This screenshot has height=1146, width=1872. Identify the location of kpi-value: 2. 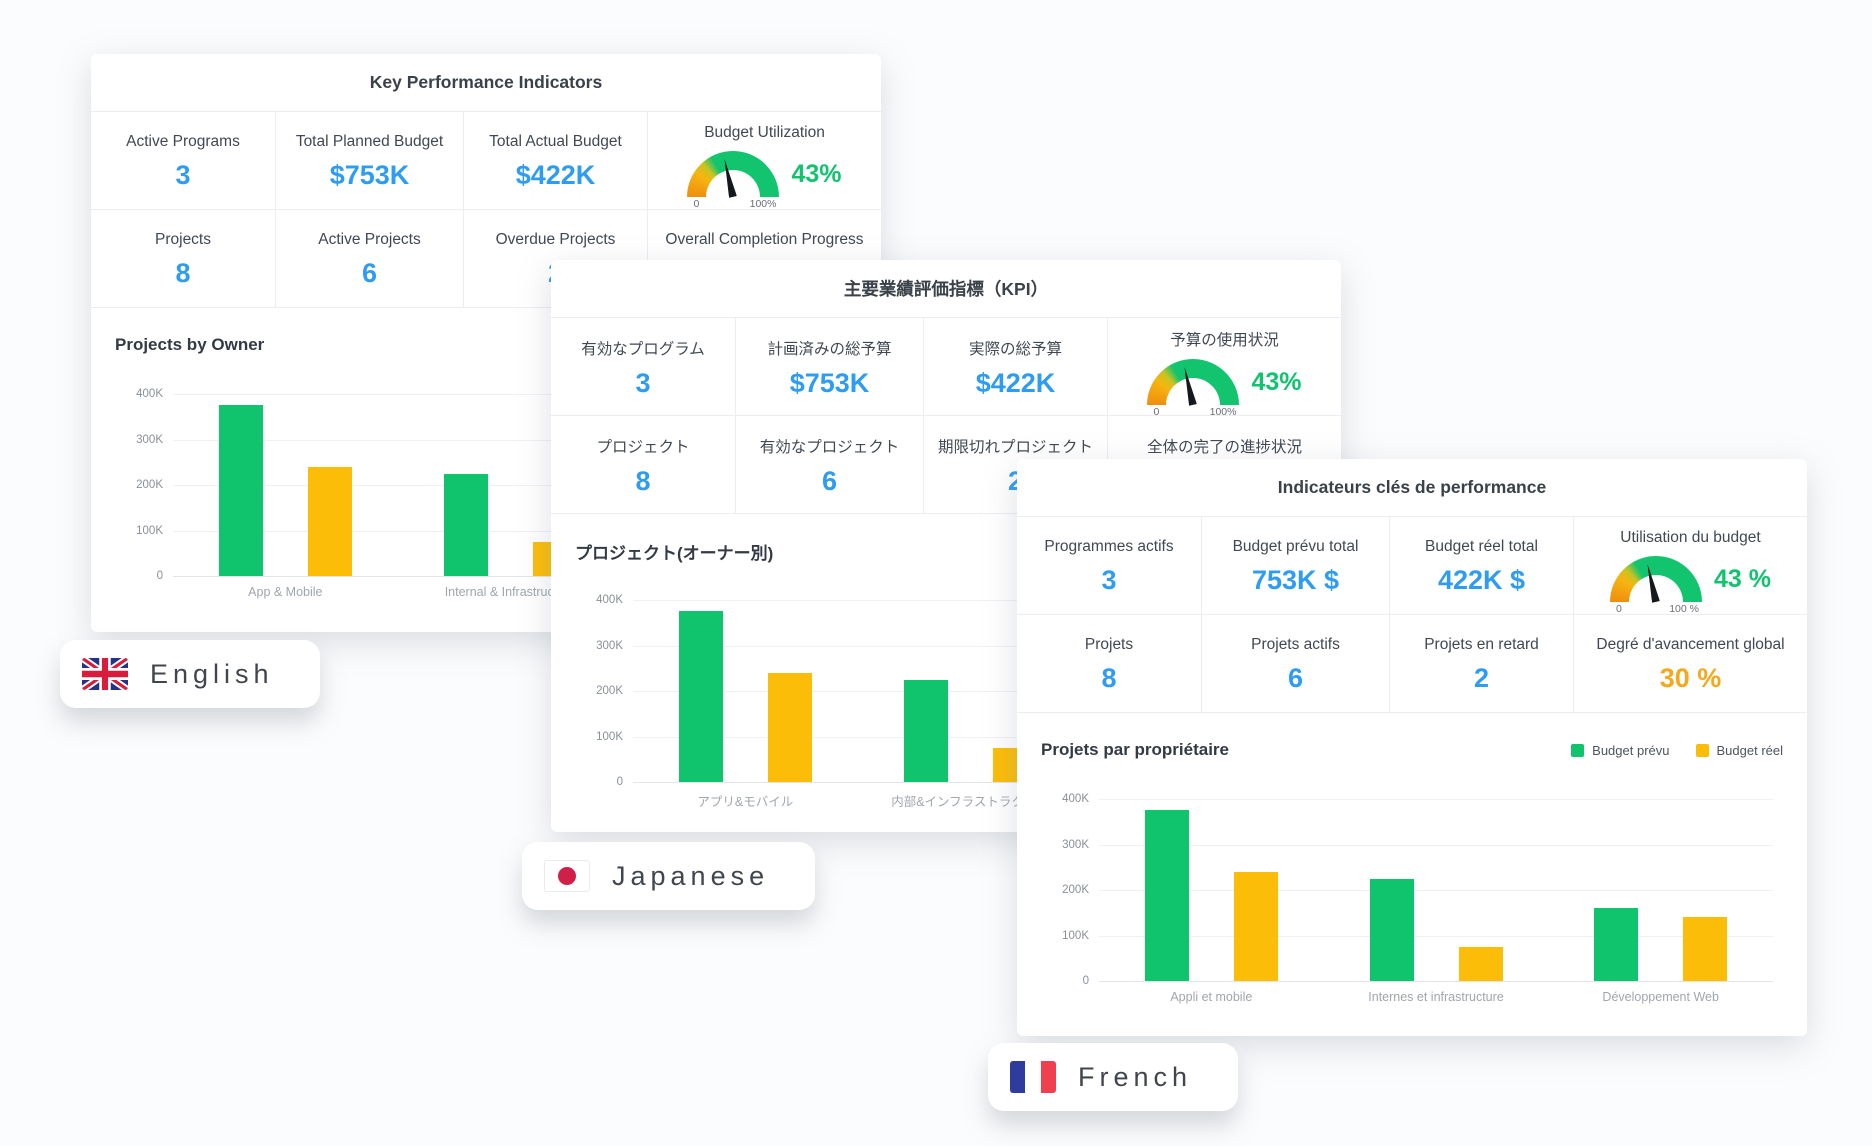
(1481, 677).